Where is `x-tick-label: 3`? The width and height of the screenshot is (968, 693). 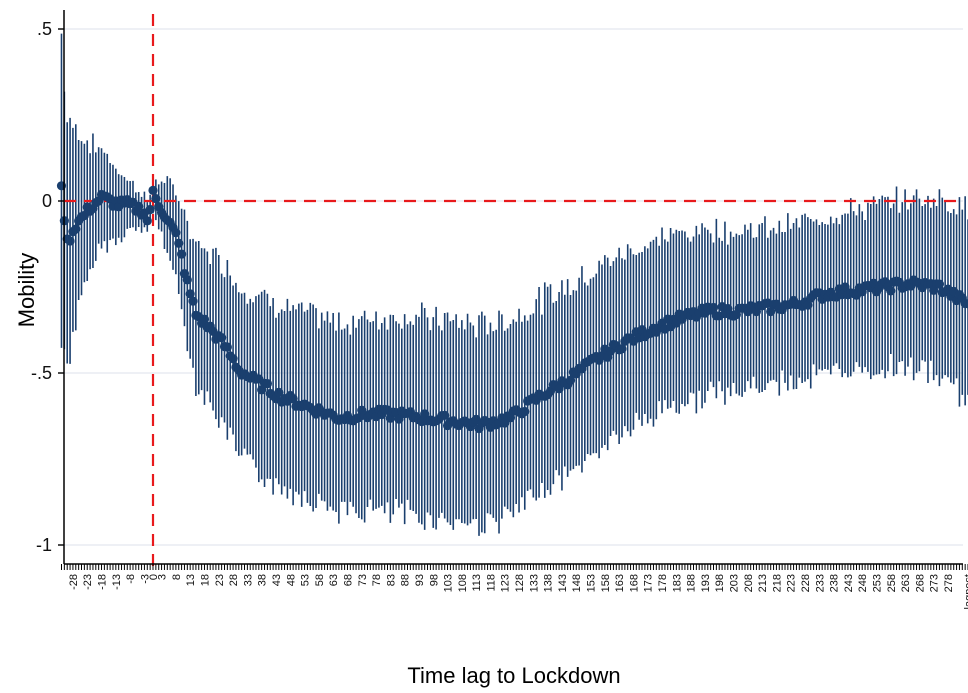 x-tick-label: 3 is located at coordinates (163, 577).